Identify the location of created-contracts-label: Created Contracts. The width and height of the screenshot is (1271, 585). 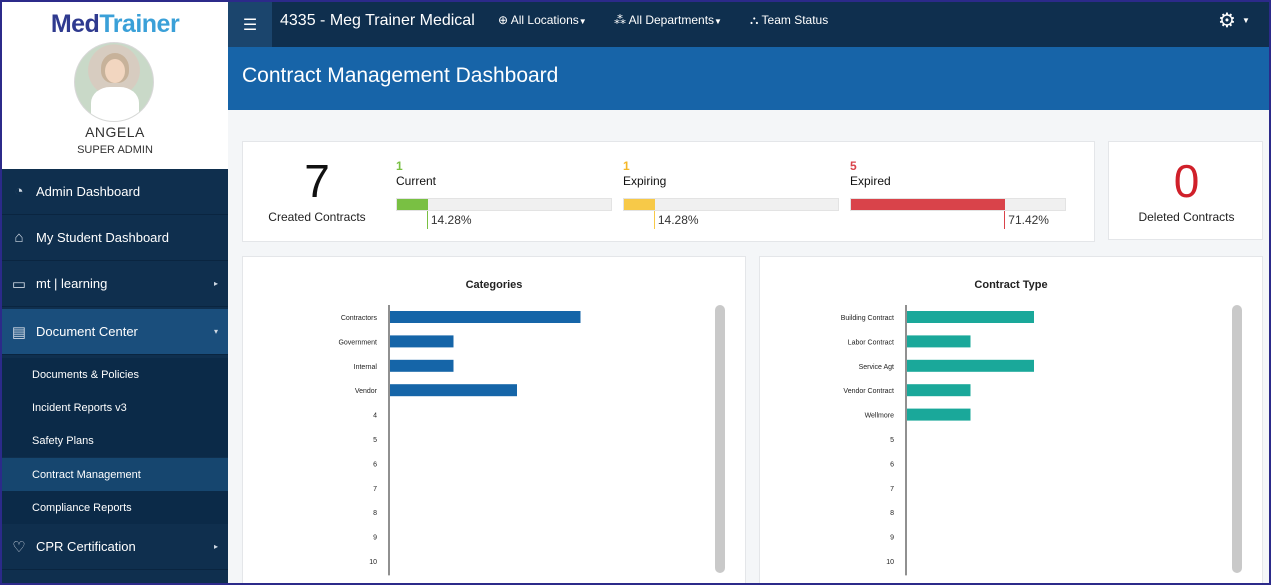
(317, 217).